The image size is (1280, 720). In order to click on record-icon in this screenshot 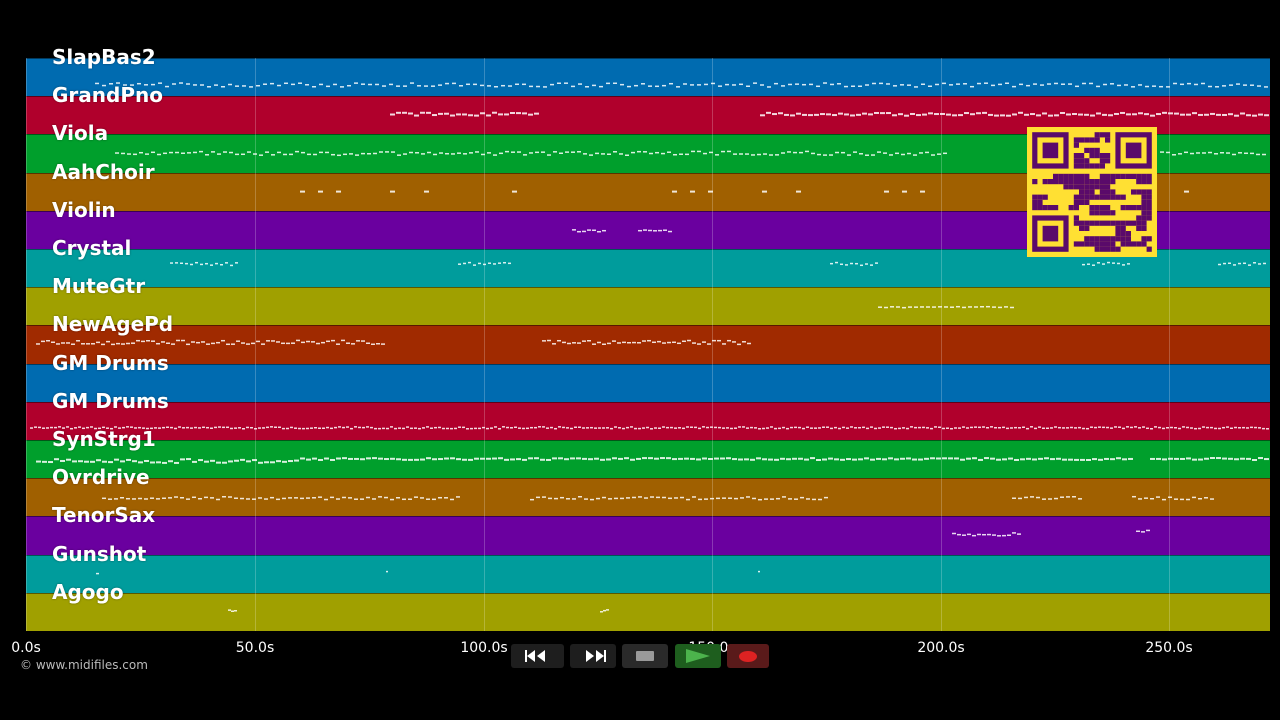, I will do `click(748, 656)`.